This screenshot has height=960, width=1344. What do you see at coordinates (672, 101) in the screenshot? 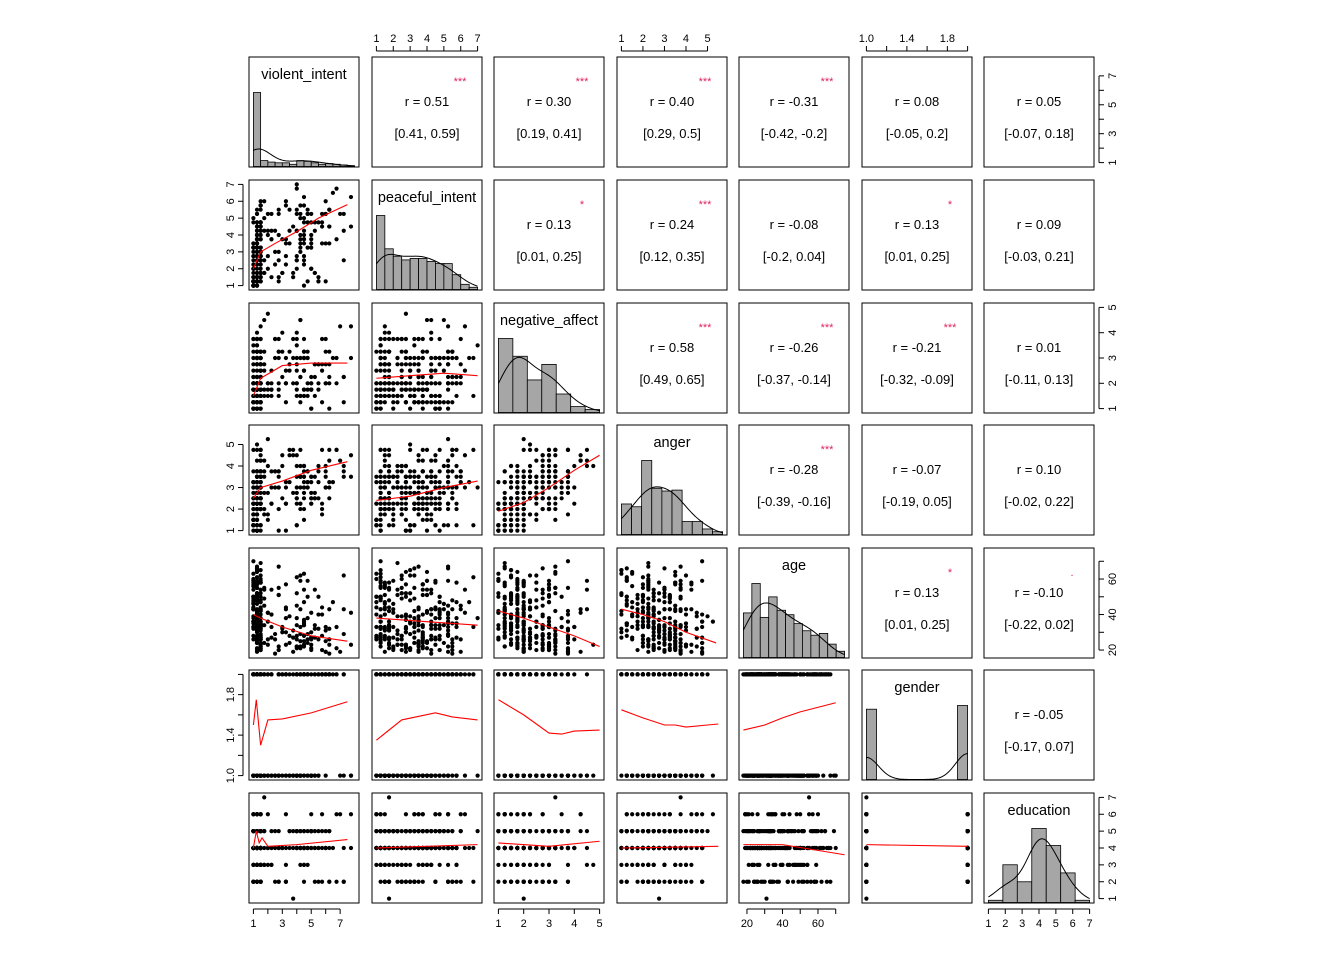
I see `correlation-value: r = 0.40` at bounding box center [672, 101].